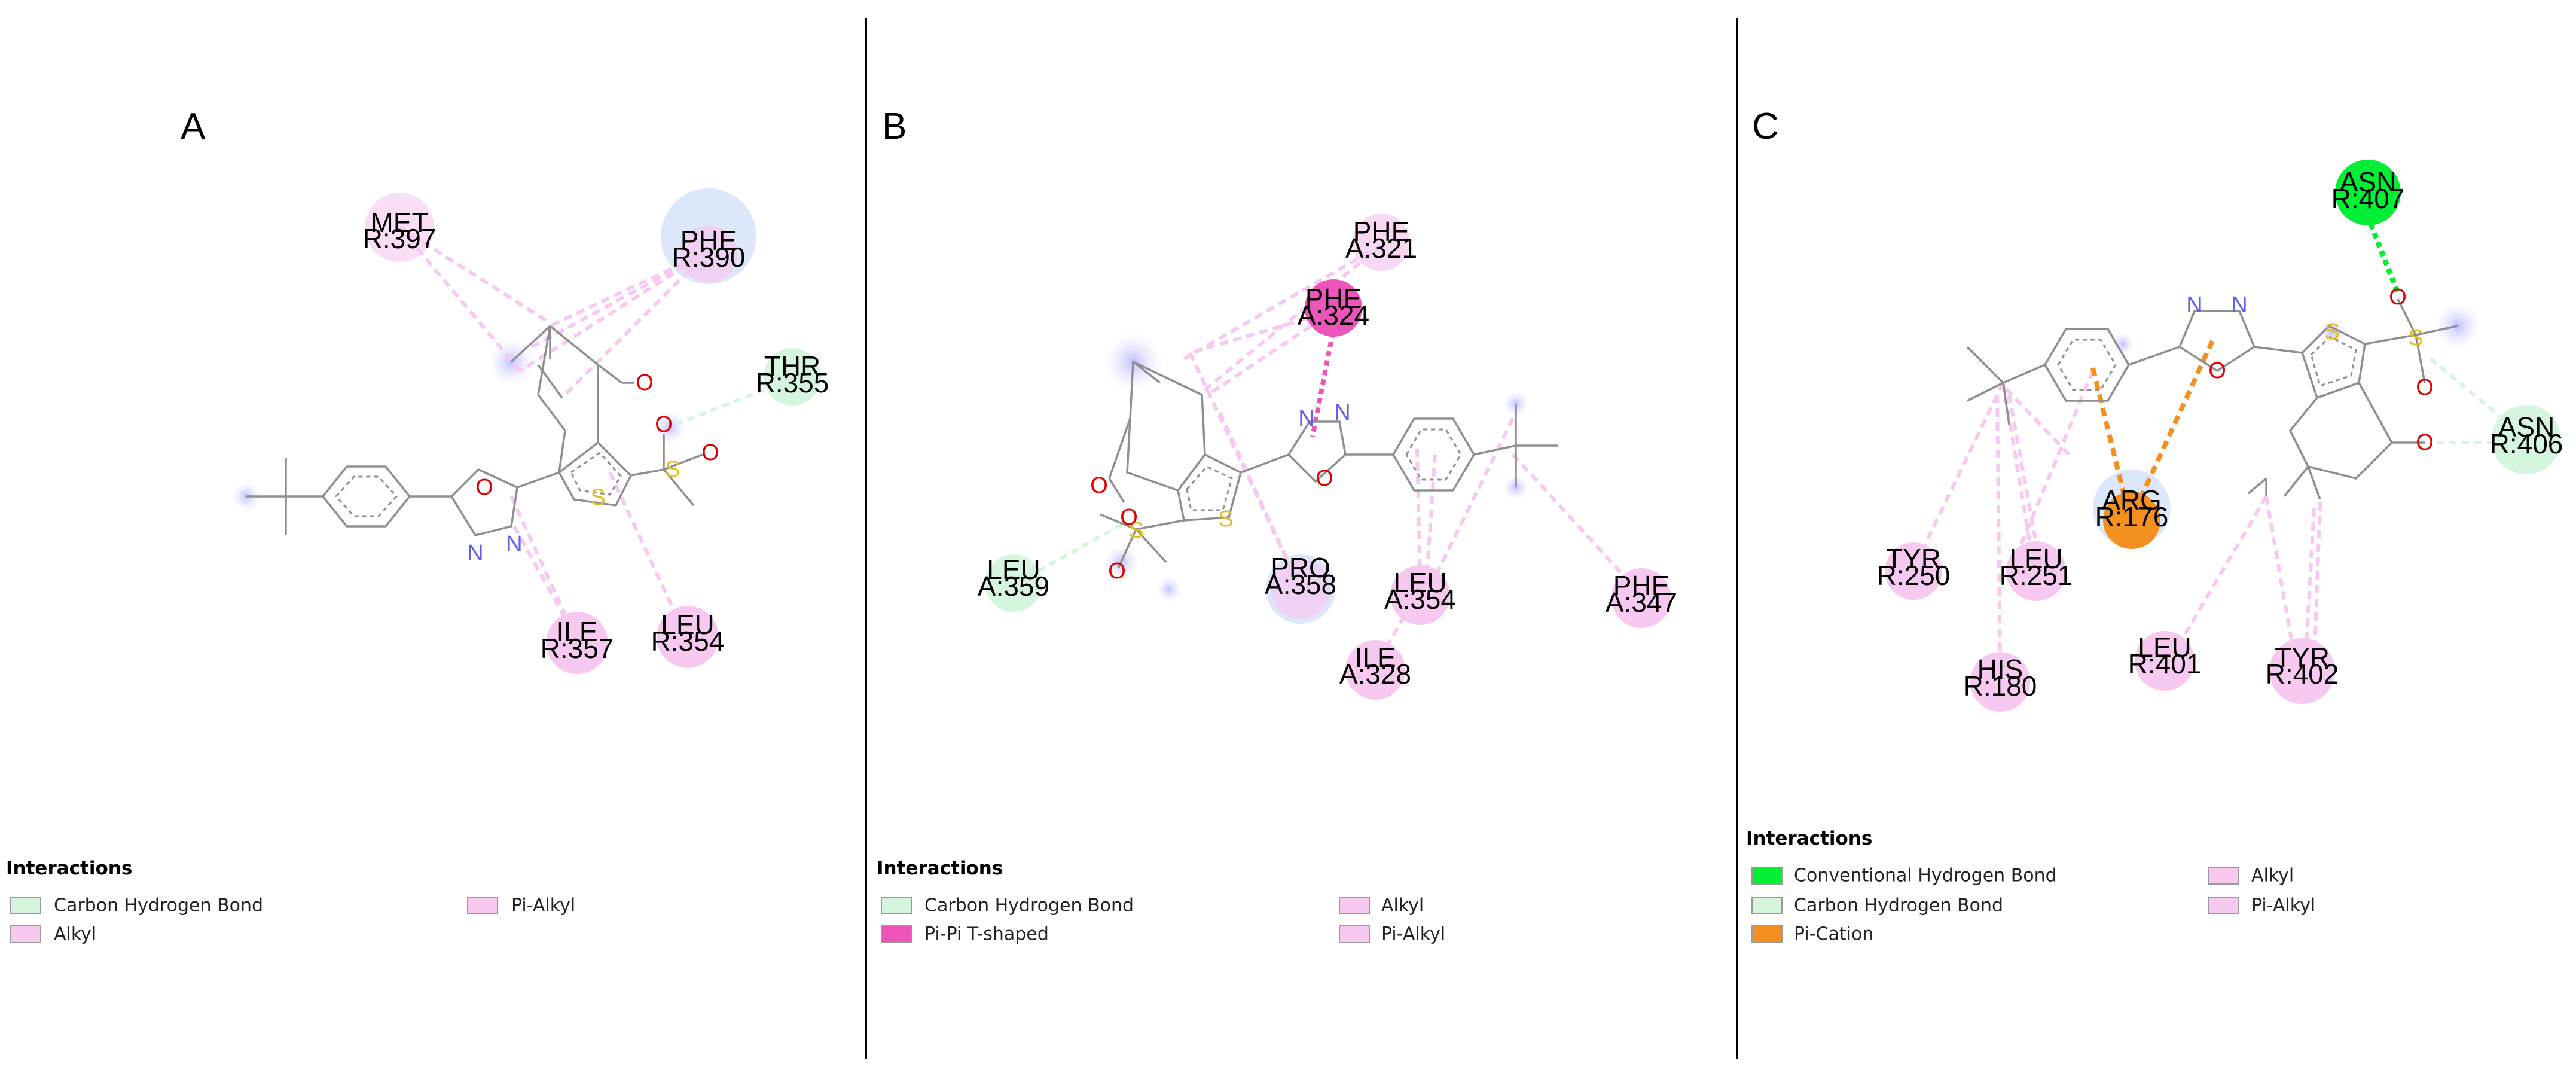 Image resolution: width=2576 pixels, height=1067 pixels. I want to click on svg-text: R:176, so click(2132, 516).